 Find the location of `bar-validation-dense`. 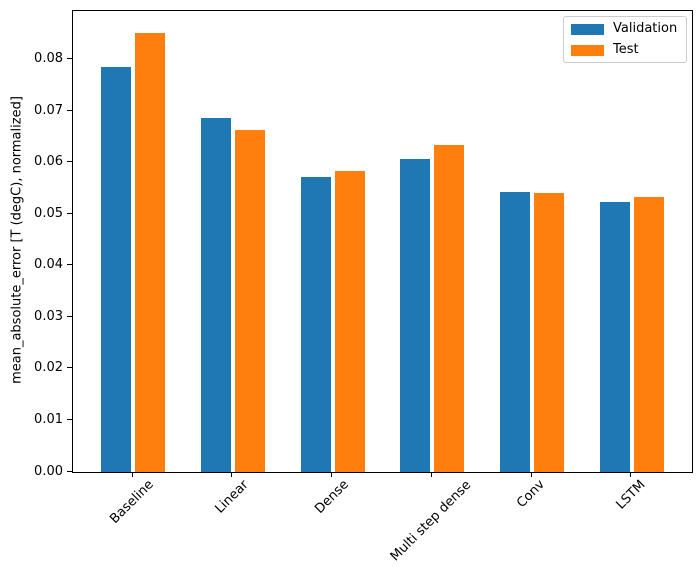

bar-validation-dense is located at coordinates (315, 324).